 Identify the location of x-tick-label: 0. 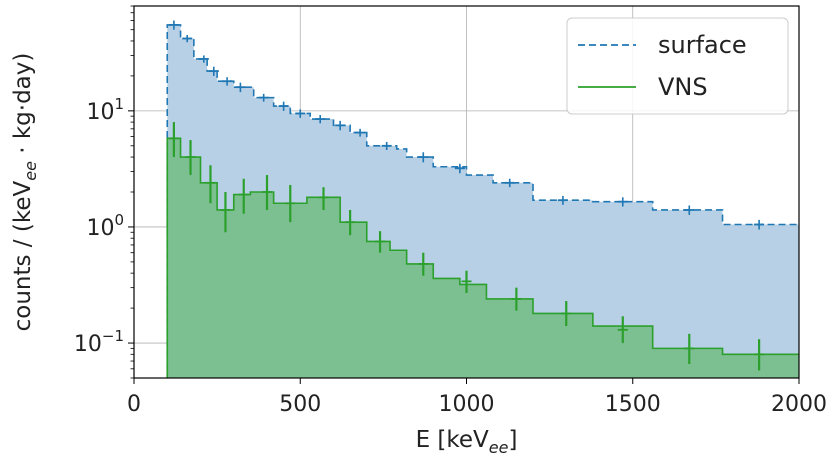
(134, 404).